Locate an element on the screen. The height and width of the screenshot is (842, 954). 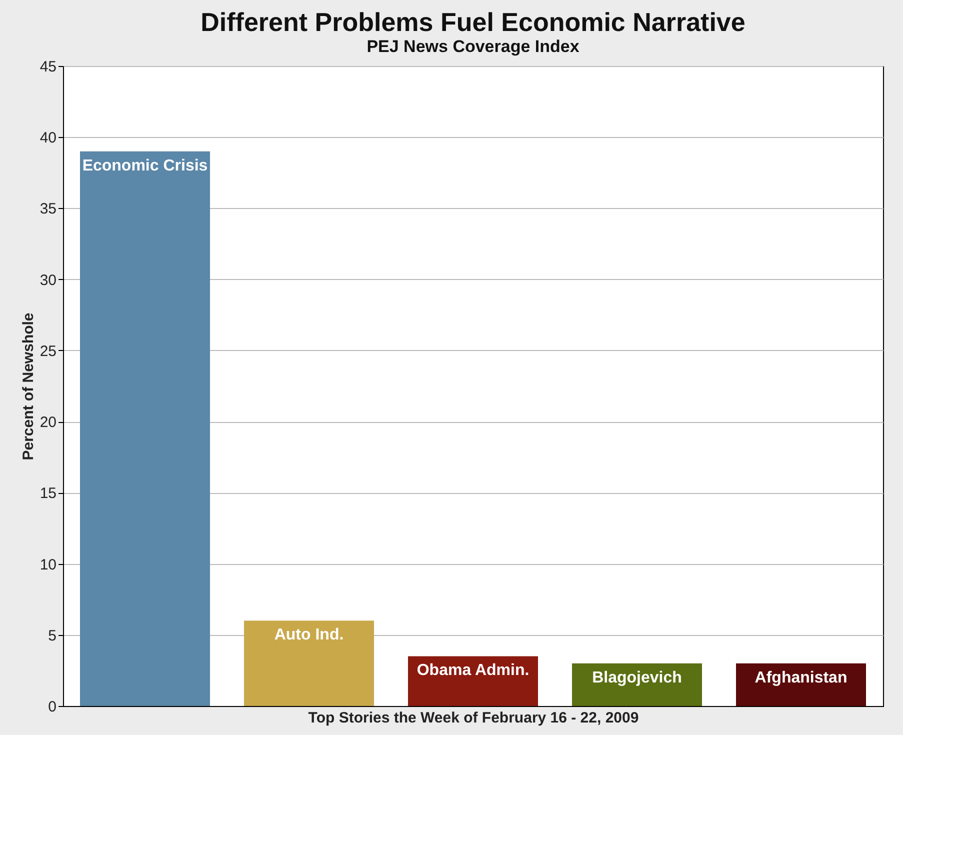
x-tick-label: Afghanistan is located at coordinates (801, 677).